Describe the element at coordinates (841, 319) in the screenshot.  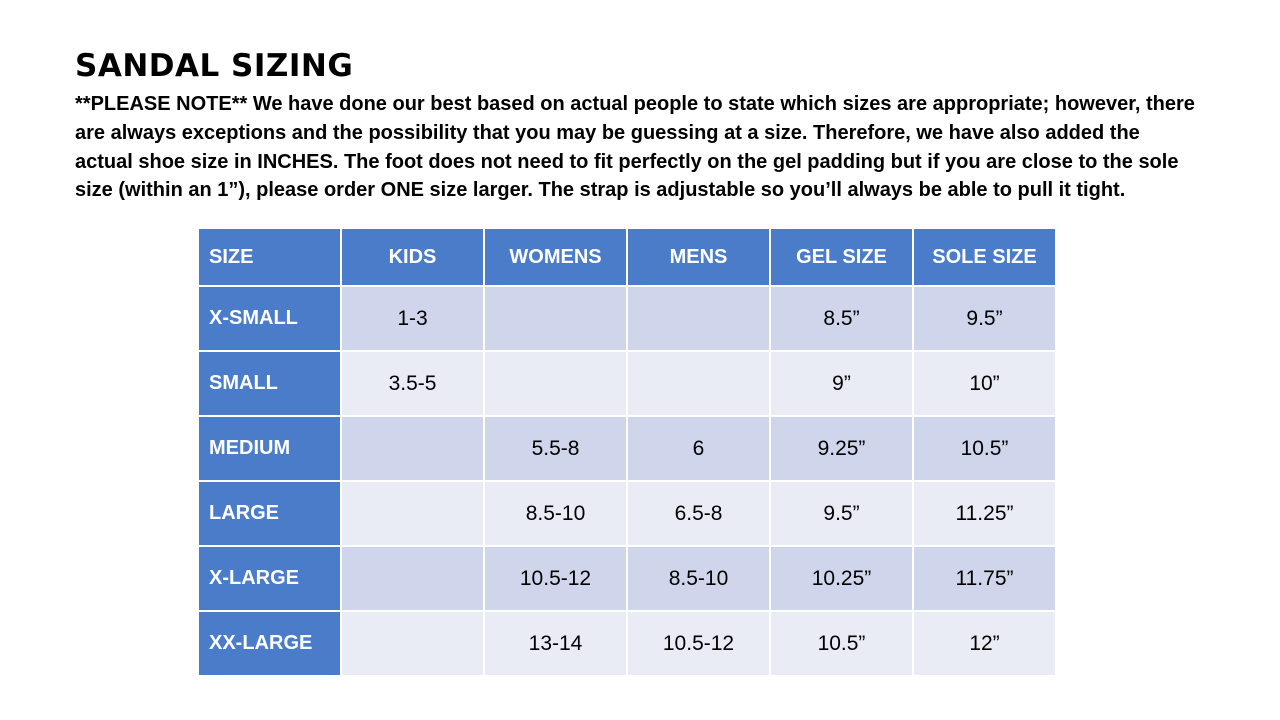
I see `table-cell: 8.5”` at that location.